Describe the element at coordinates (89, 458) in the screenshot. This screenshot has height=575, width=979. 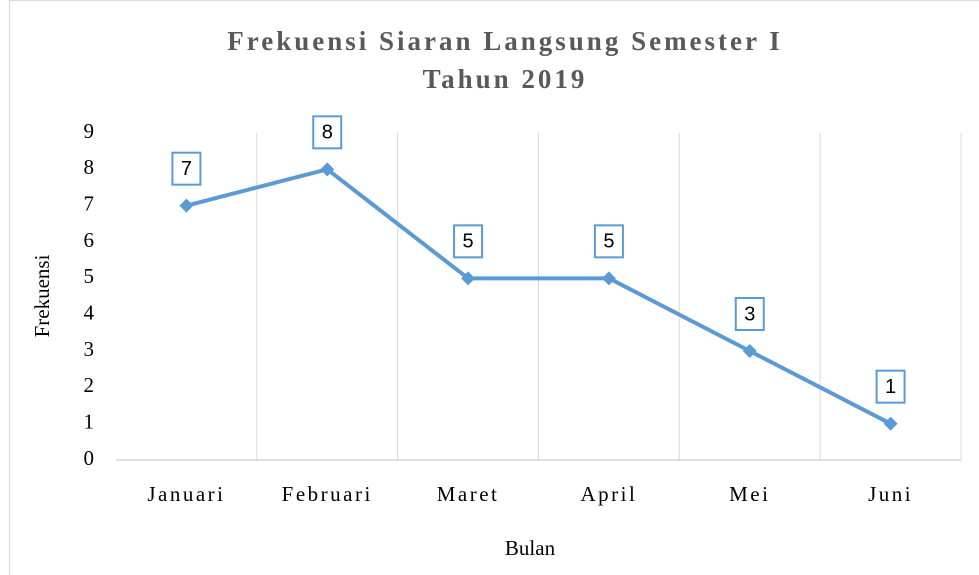
I see `y-tick-label: 0` at that location.